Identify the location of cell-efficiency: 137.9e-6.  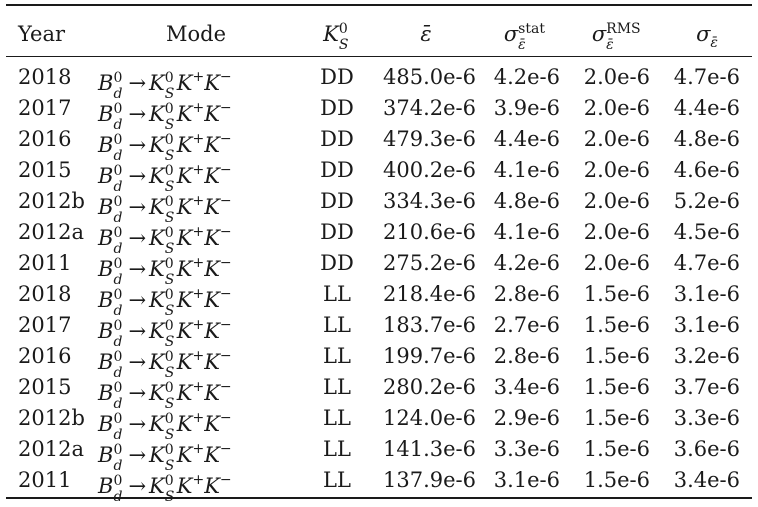
(429, 480).